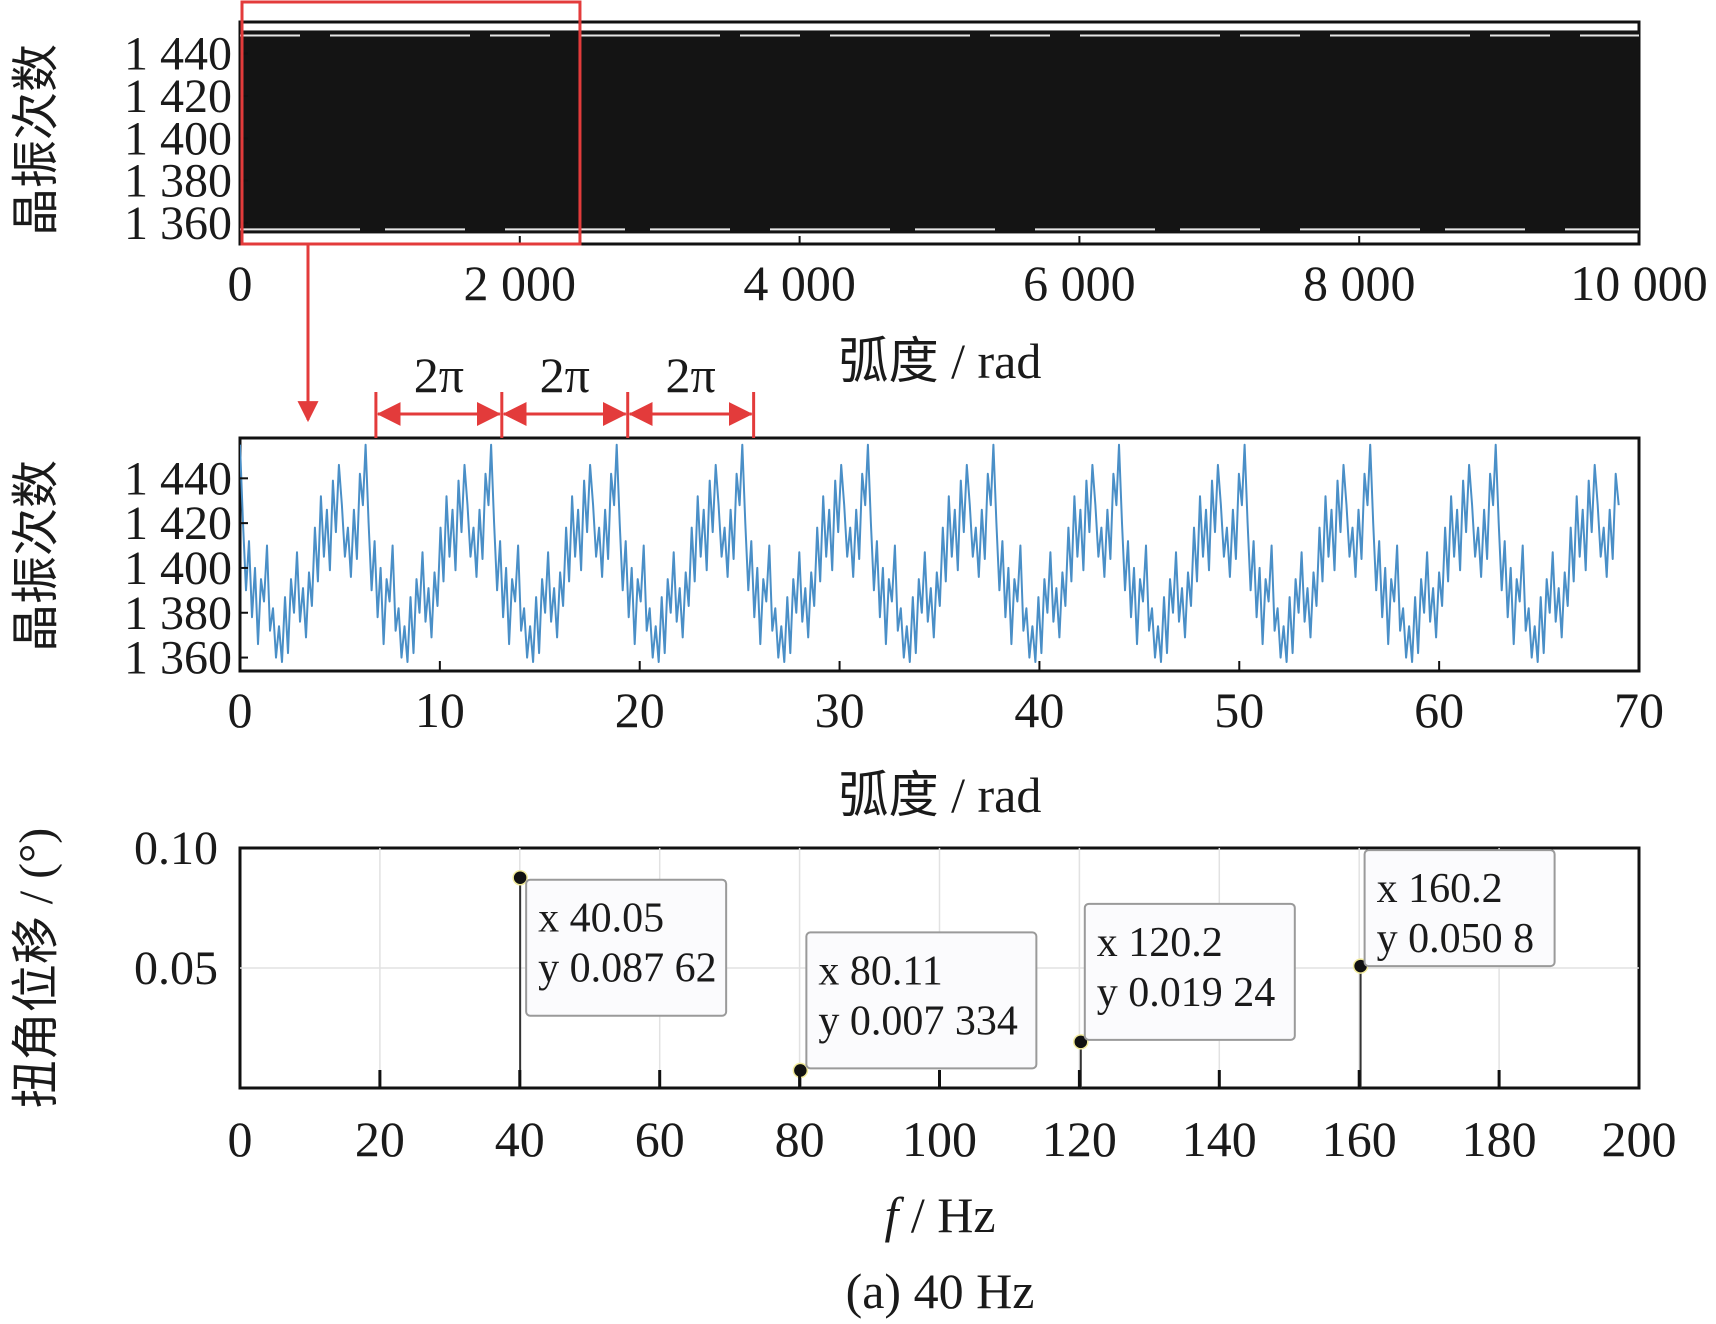  I want to click on zoomed-signal-x-ticks: 0 10 20 30 40 50 60 70, so click(946, 699).